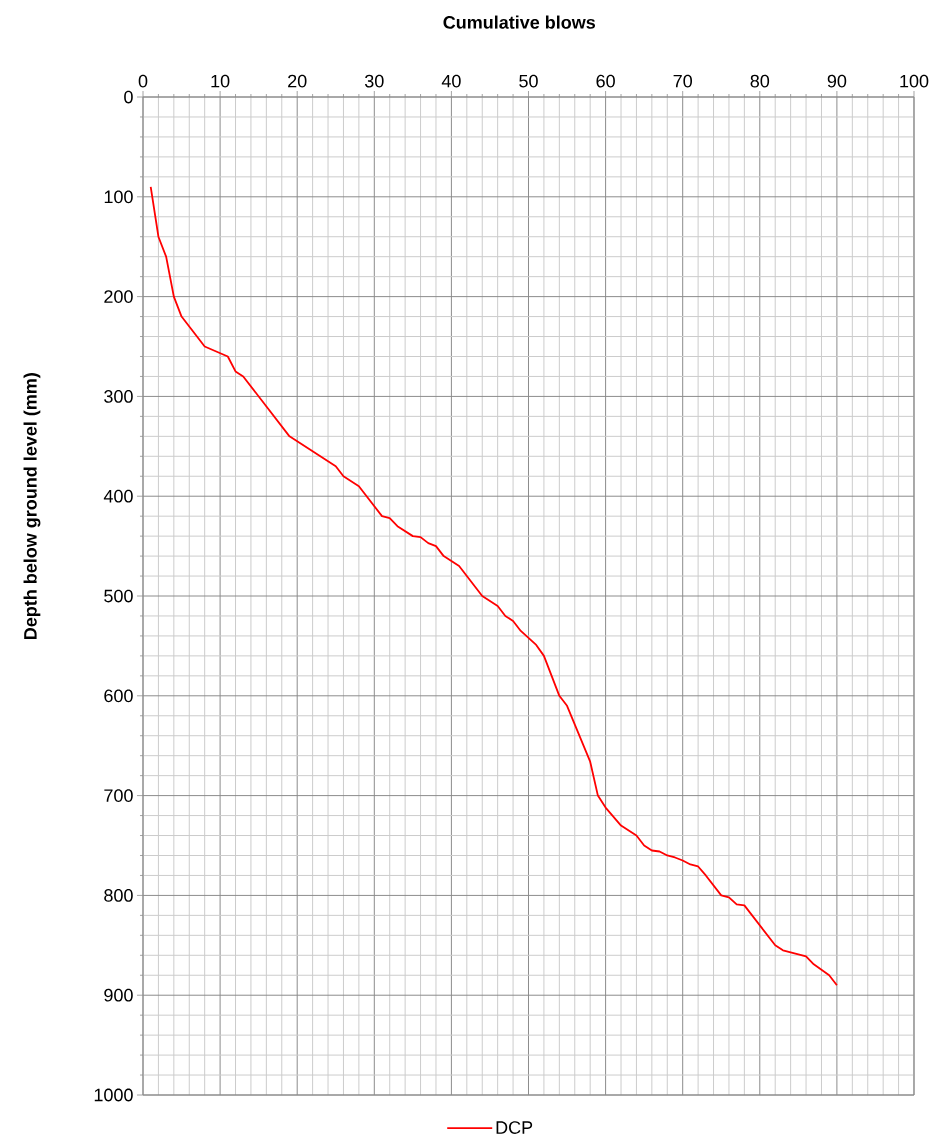 The width and height of the screenshot is (934, 1144). I want to click on y-tick-label: 500, so click(118, 596).